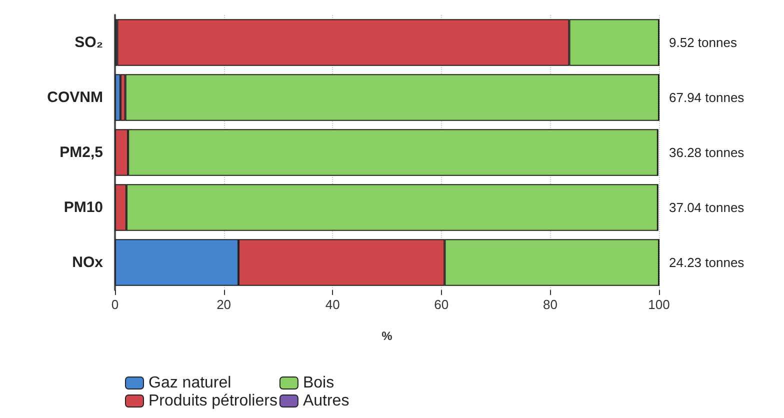  Describe the element at coordinates (190, 383) in the screenshot. I see `legend-label: Gaz naturel` at that location.